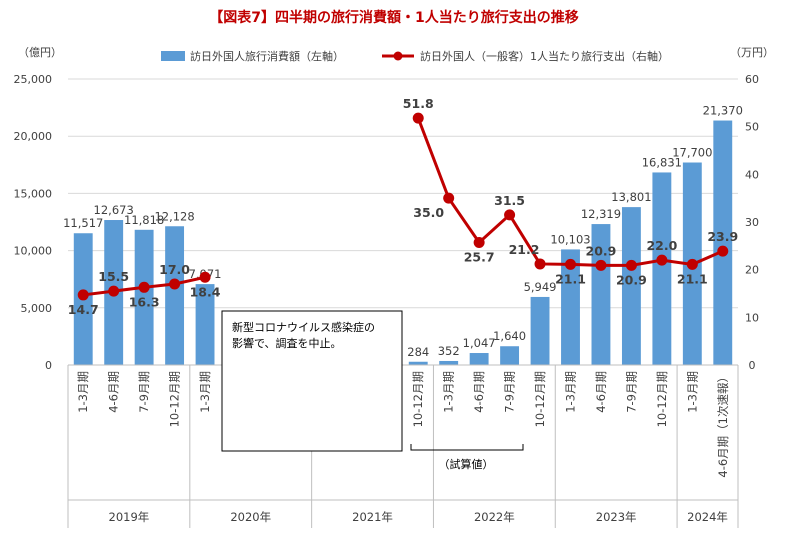  I want to click on left-tick-label: 5,000, so click(37, 308).